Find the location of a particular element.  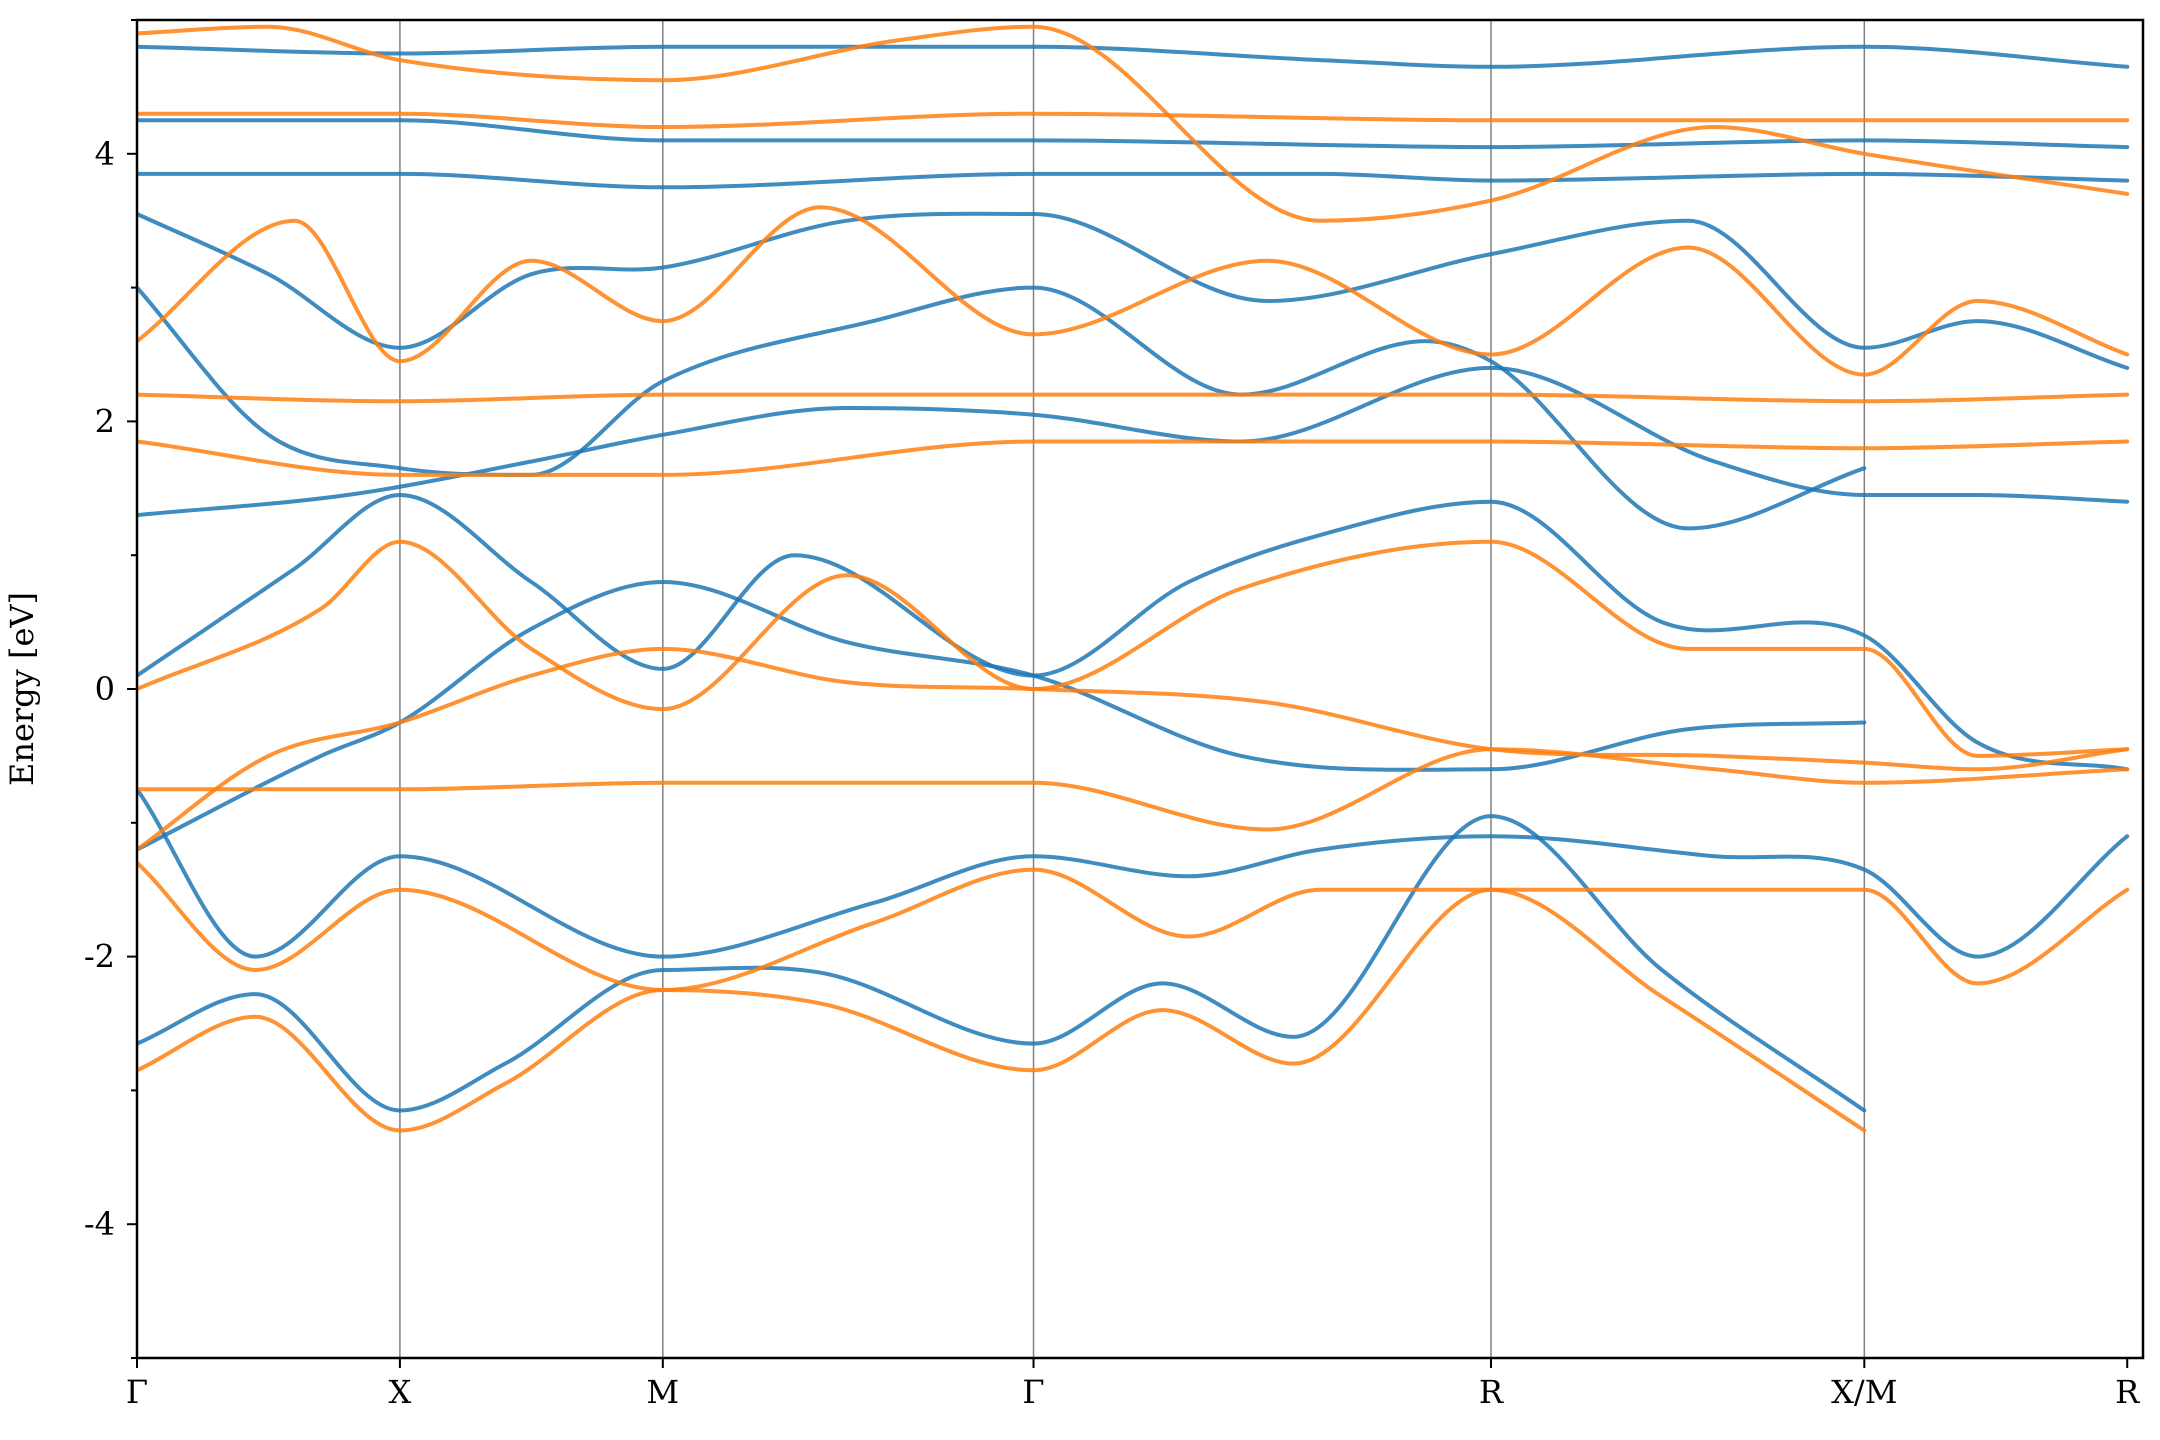

y-tick-label: -2 is located at coordinates (99, 957).